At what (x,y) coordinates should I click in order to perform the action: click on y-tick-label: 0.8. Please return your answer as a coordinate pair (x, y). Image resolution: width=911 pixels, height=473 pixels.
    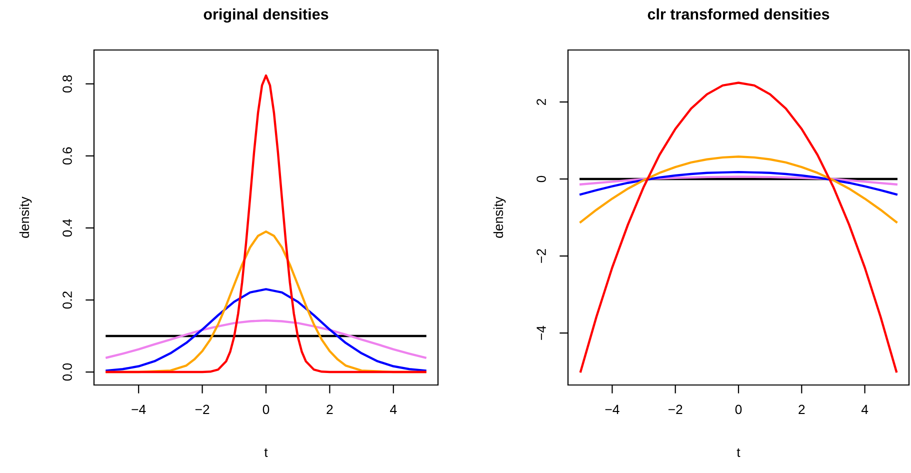
    Looking at the image, I should click on (67, 84).